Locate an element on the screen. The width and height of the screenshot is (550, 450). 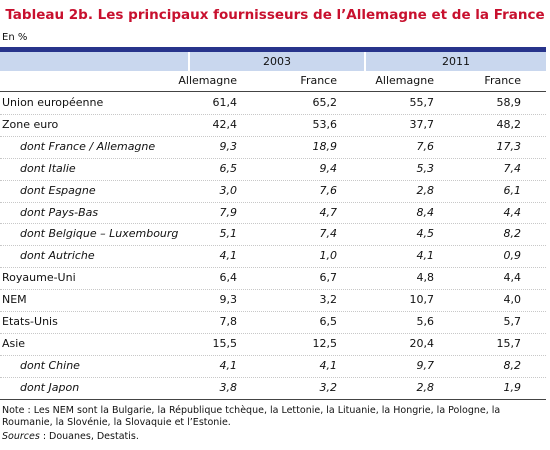
cell-value: 37,7 is located at coordinates (422, 124).